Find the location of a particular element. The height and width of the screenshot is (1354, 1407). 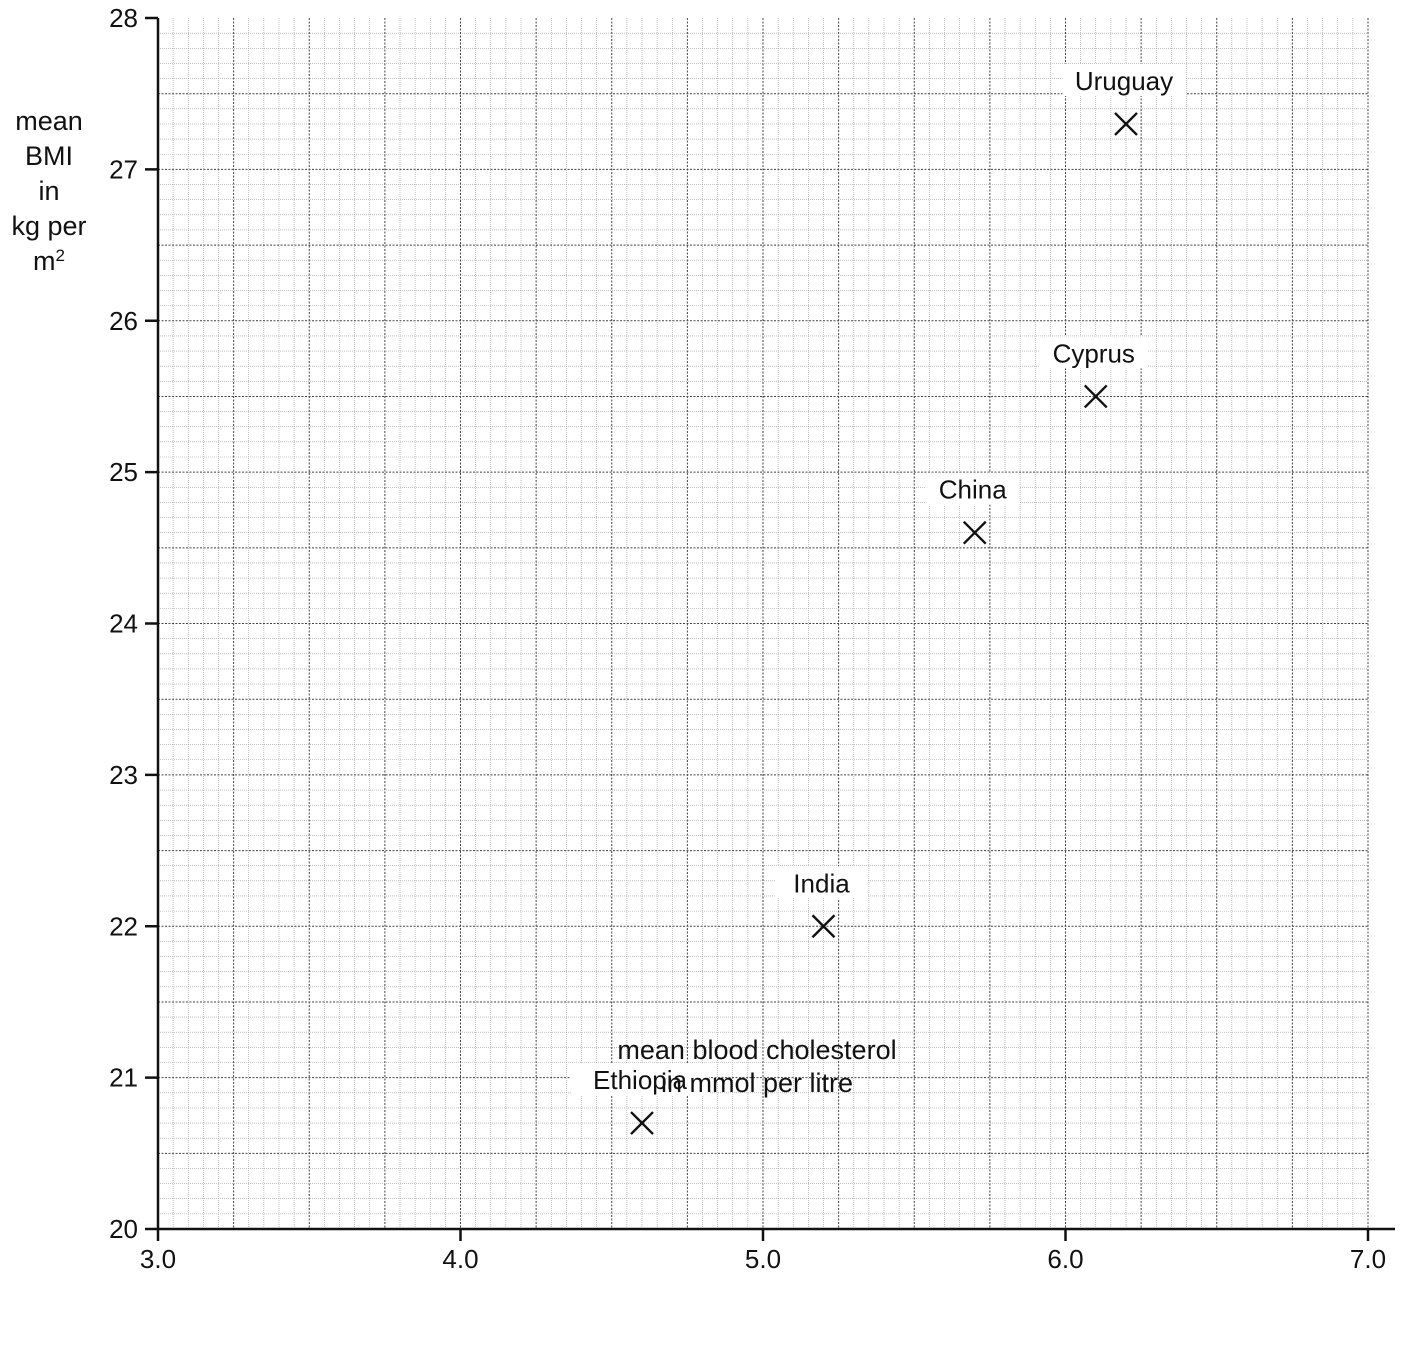

x-tick-label: 7.0 is located at coordinates (1368, 1259).